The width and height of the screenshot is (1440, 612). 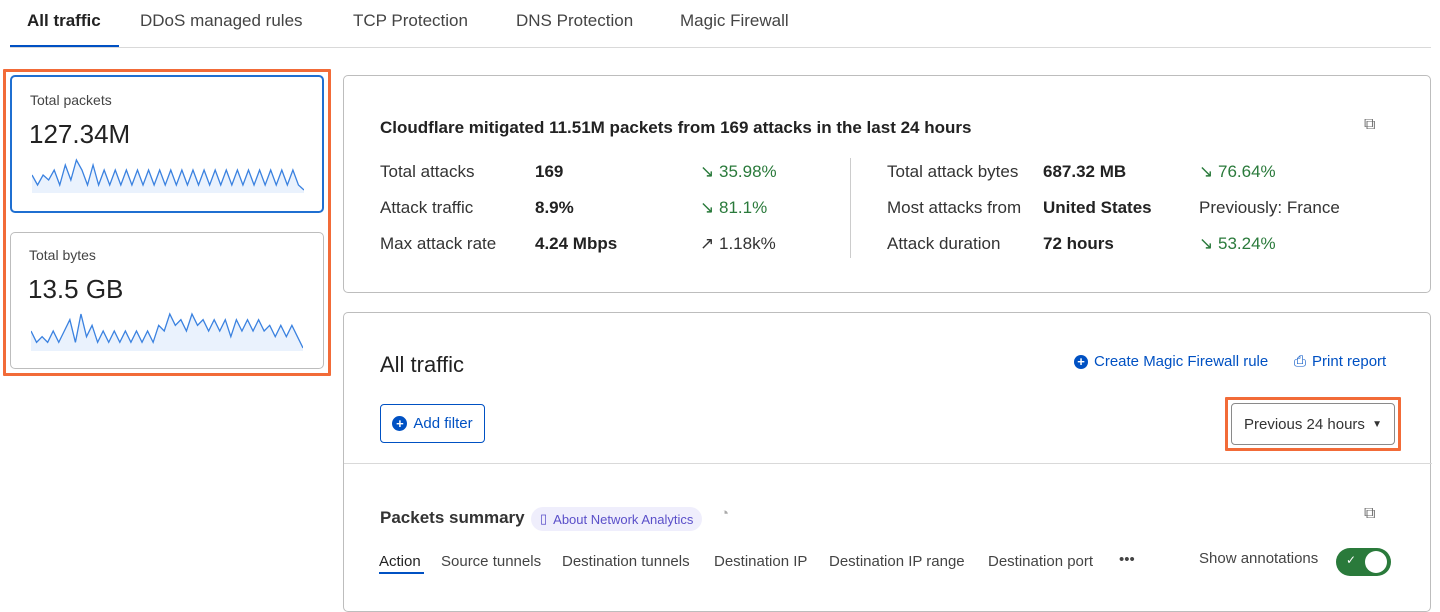 I want to click on add-filter-button: + Add filter, so click(x=432, y=423).